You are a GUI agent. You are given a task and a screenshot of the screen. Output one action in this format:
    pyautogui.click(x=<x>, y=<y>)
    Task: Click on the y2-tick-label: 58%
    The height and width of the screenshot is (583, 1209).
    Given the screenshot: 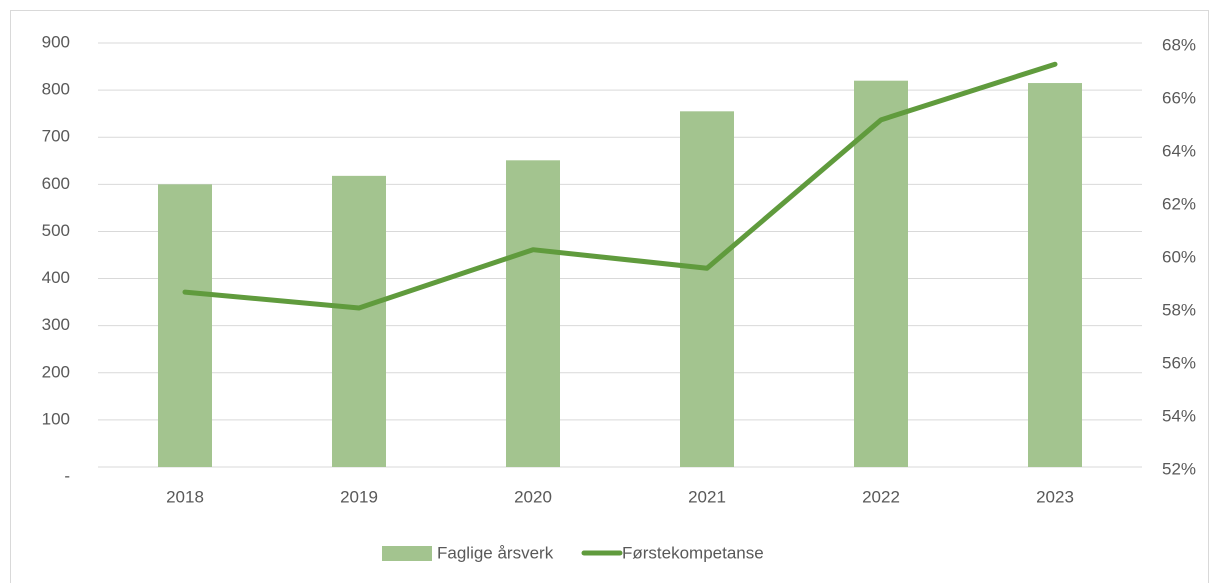 What is the action you would take?
    pyautogui.click(x=1179, y=309)
    